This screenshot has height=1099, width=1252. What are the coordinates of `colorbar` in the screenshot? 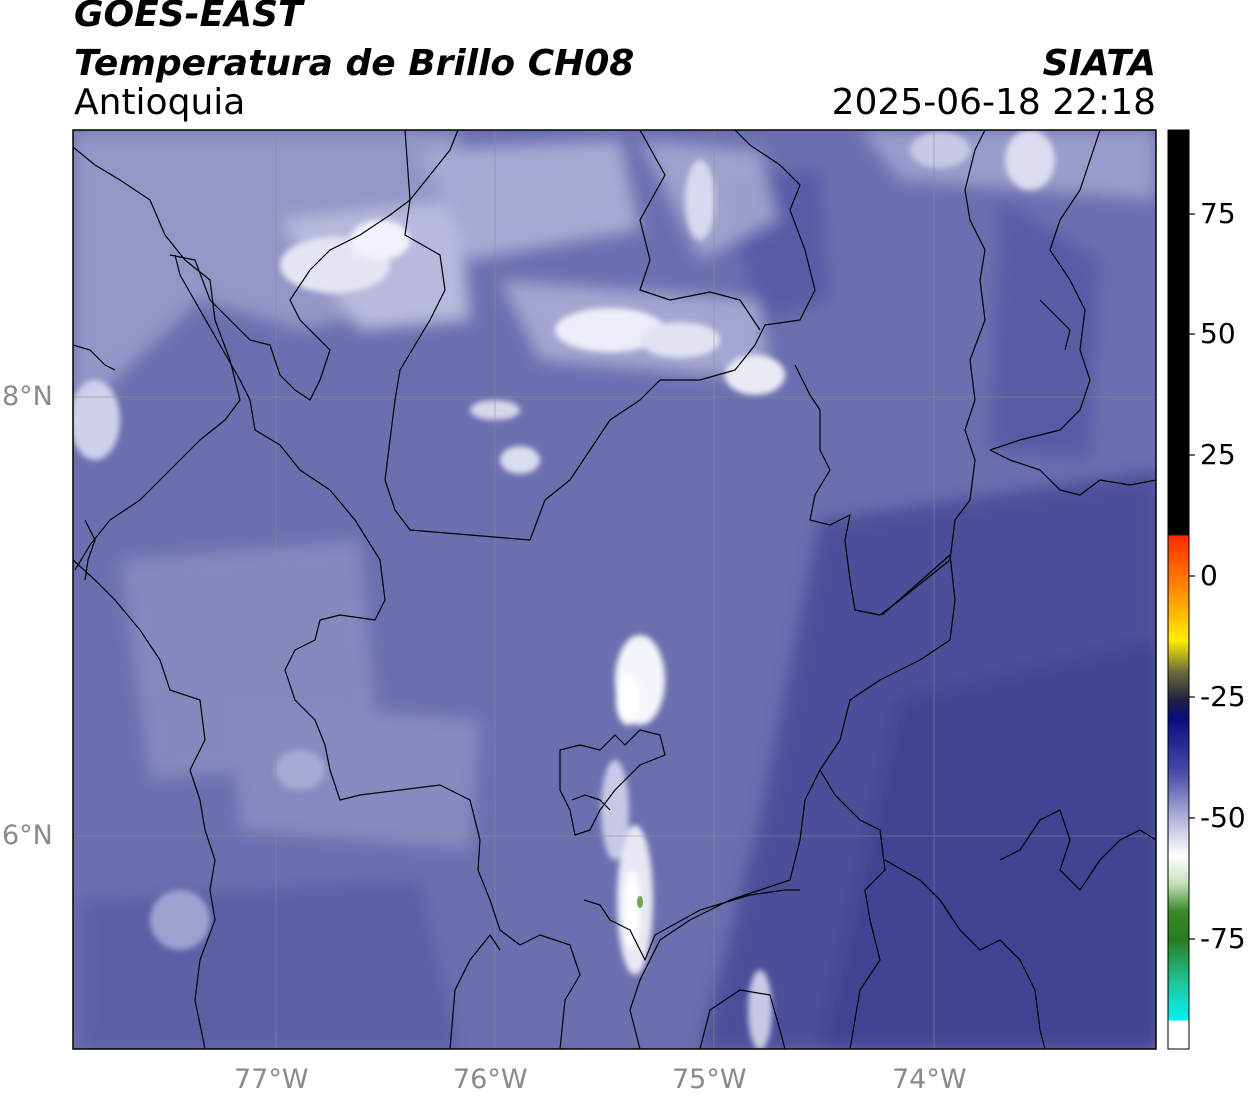 It's located at (1178, 589).